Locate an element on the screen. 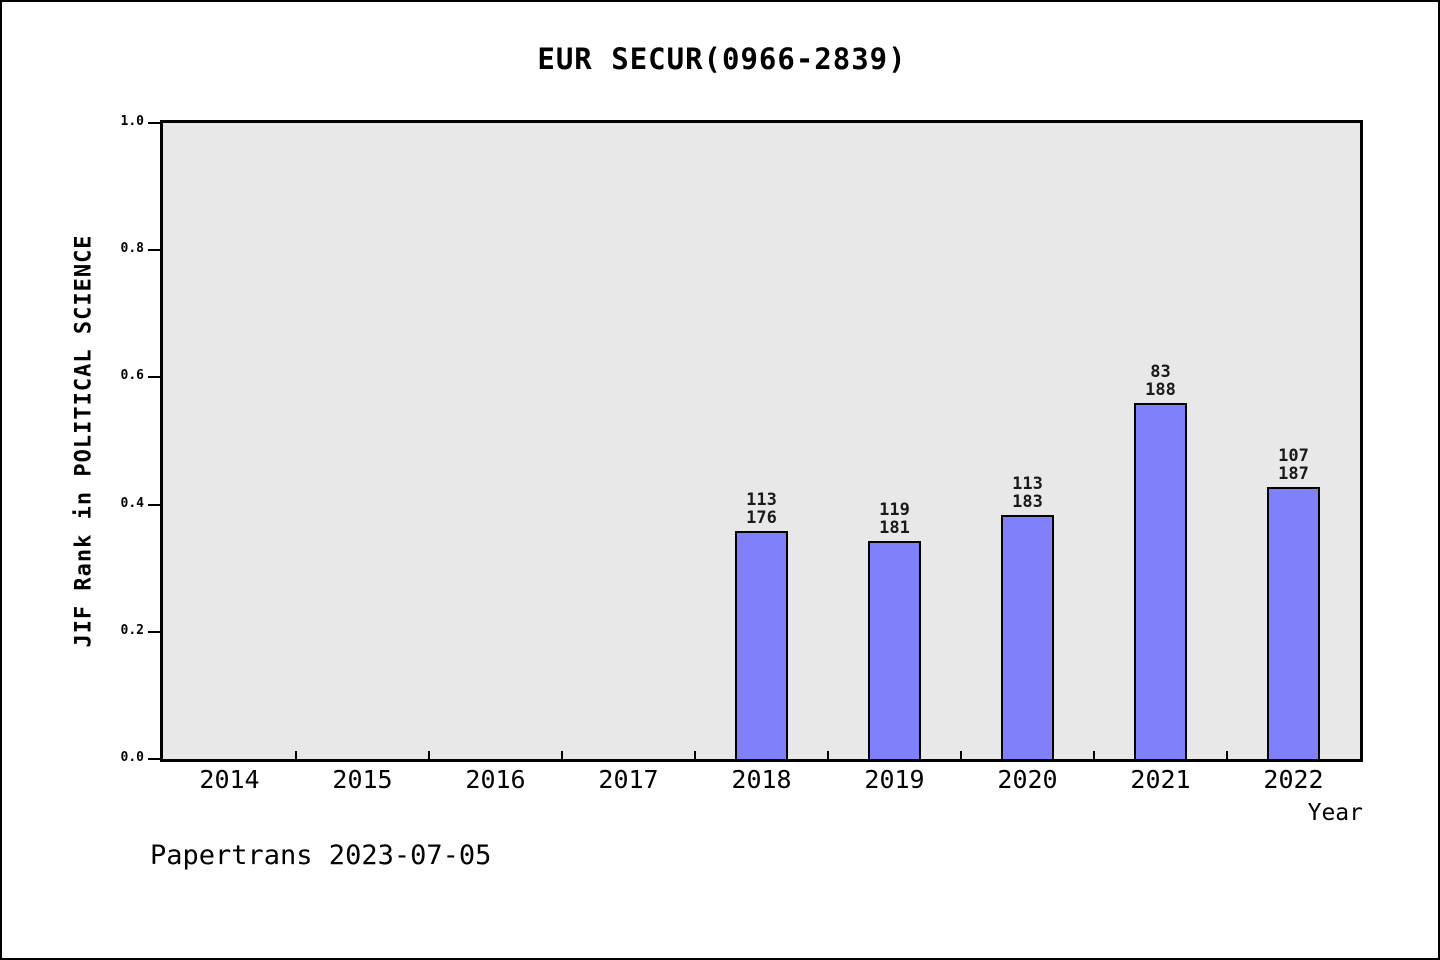  chart-title: EUR SECUR(0966-2839) is located at coordinates (722, 59).